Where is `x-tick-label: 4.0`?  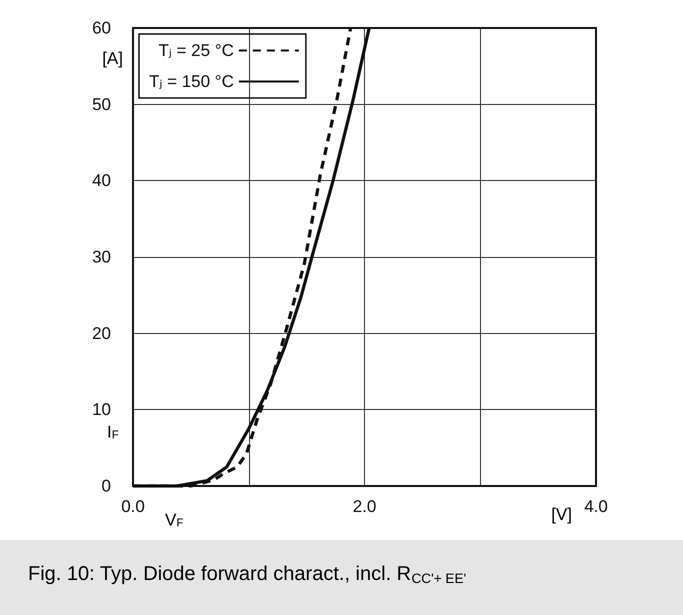
x-tick-label: 4.0 is located at coordinates (596, 506).